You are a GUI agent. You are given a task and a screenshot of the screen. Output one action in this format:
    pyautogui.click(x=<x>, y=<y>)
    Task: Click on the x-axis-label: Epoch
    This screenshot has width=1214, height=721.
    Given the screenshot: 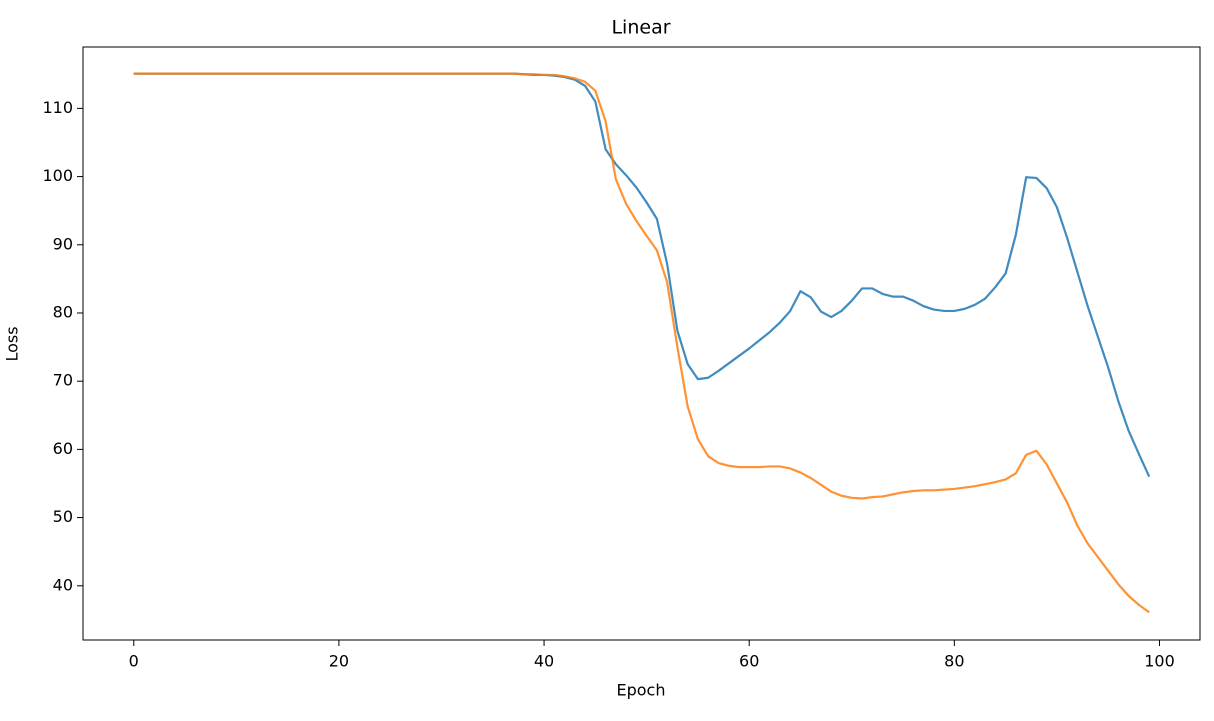 What is the action you would take?
    pyautogui.click(x=641, y=690)
    